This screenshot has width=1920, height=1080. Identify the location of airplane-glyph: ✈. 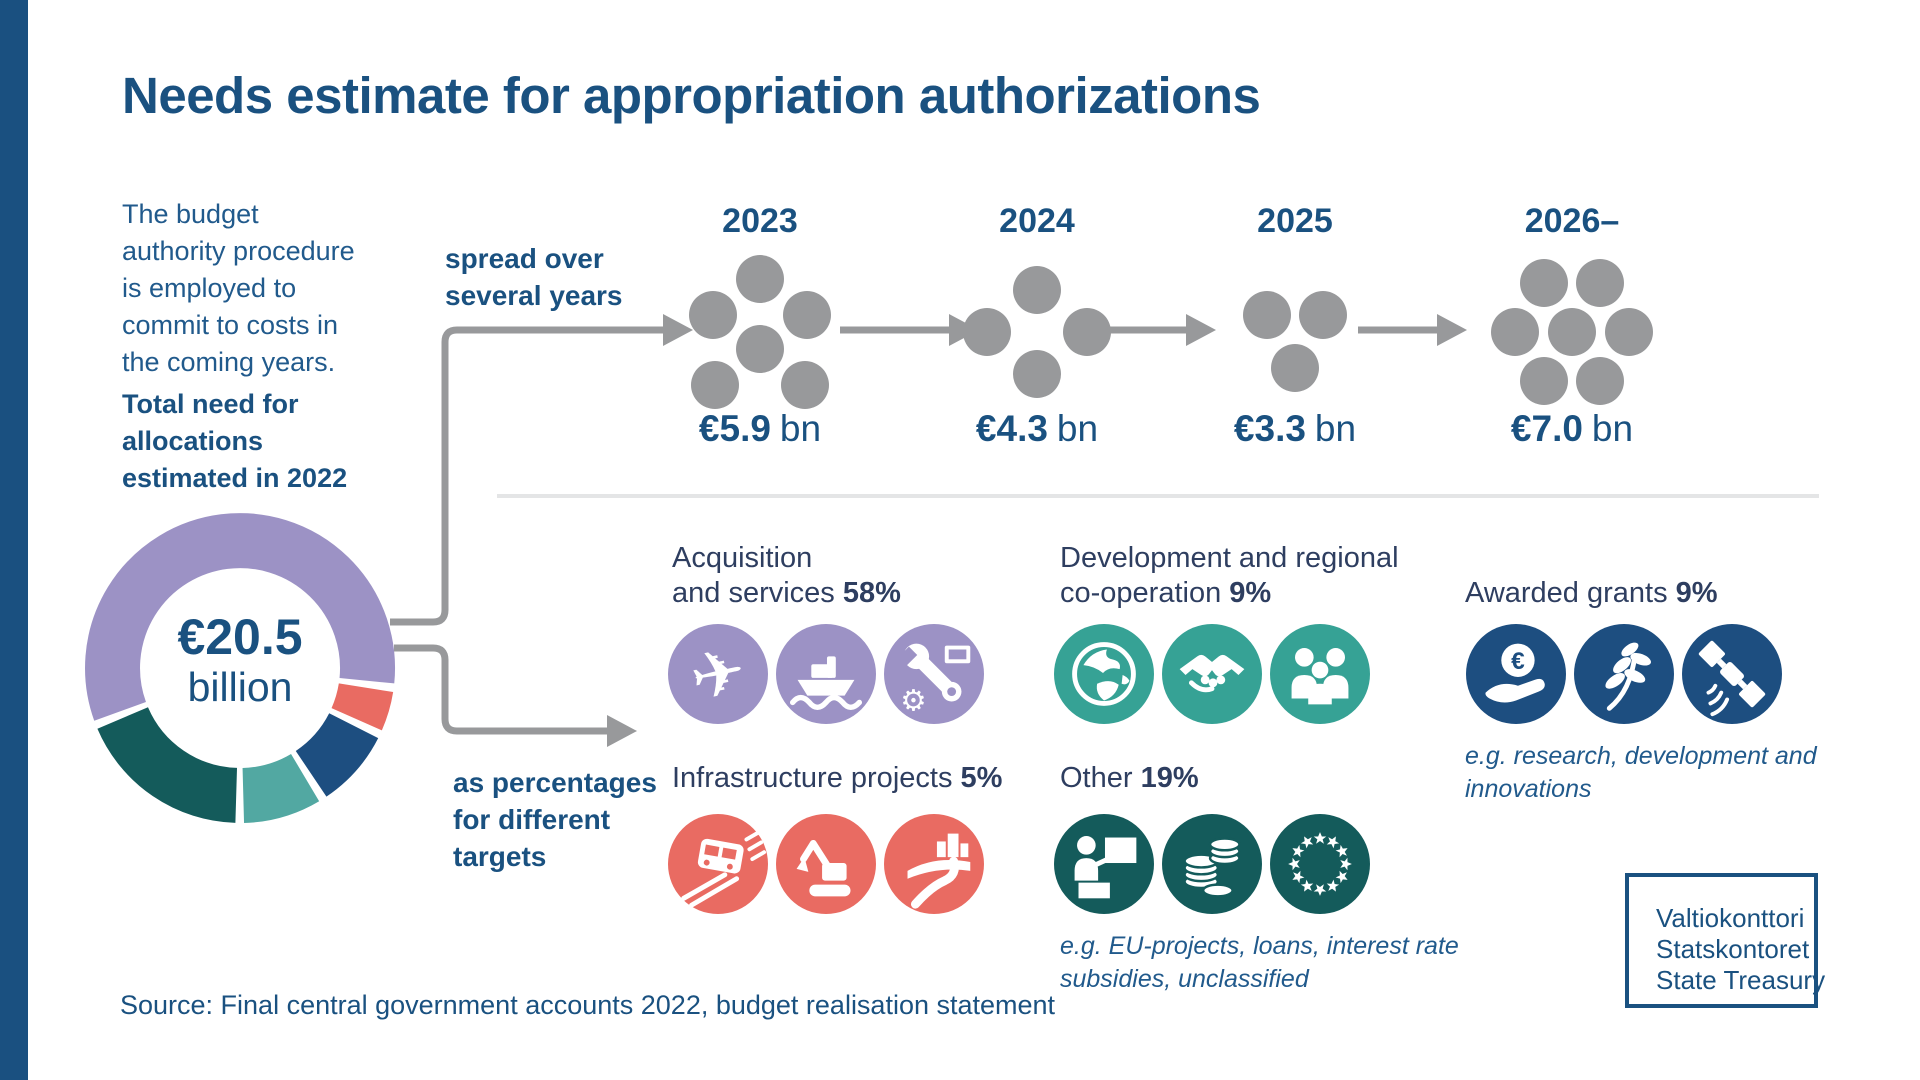
(718, 675).